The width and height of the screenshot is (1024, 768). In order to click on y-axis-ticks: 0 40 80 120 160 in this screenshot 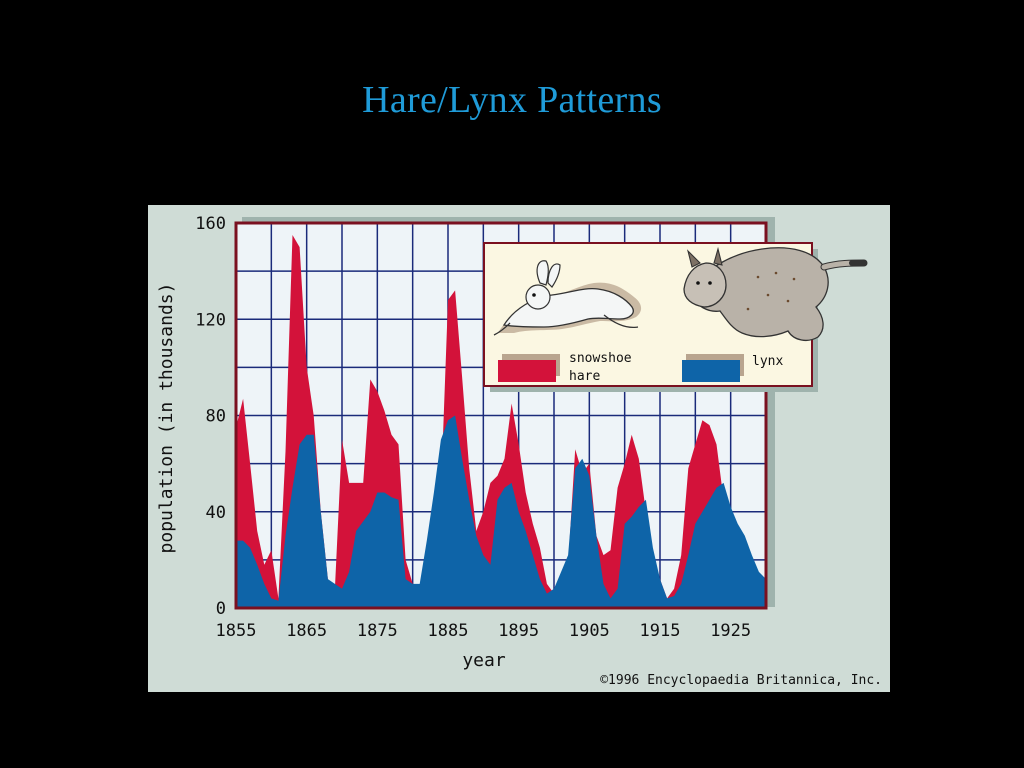, I will do `click(210, 416)`.